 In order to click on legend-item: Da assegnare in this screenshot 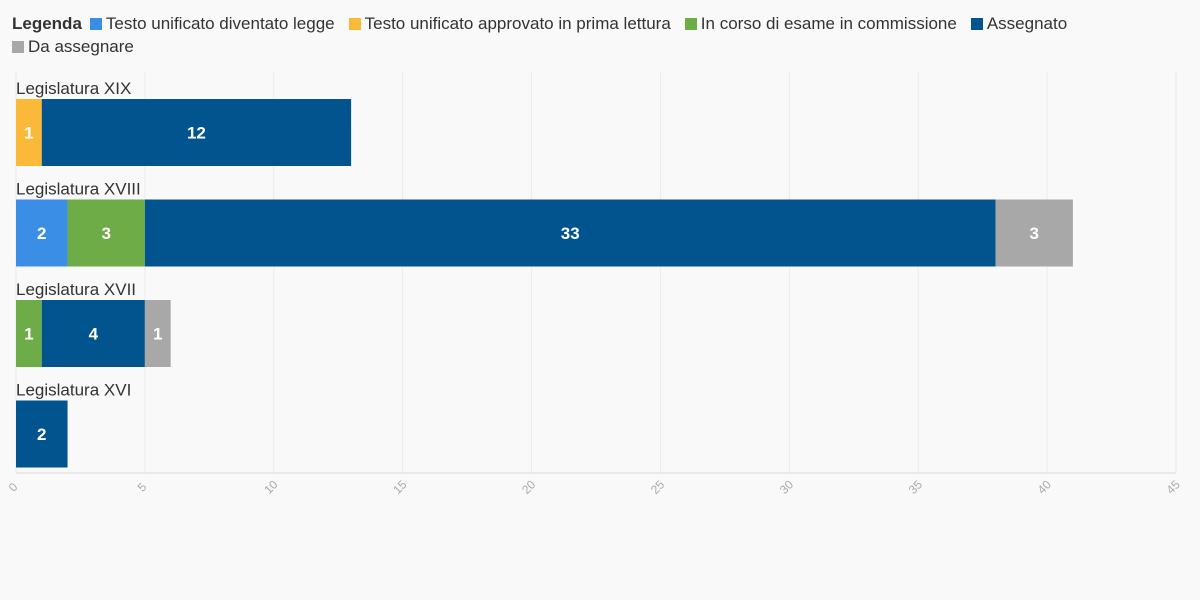, I will do `click(73, 46)`.